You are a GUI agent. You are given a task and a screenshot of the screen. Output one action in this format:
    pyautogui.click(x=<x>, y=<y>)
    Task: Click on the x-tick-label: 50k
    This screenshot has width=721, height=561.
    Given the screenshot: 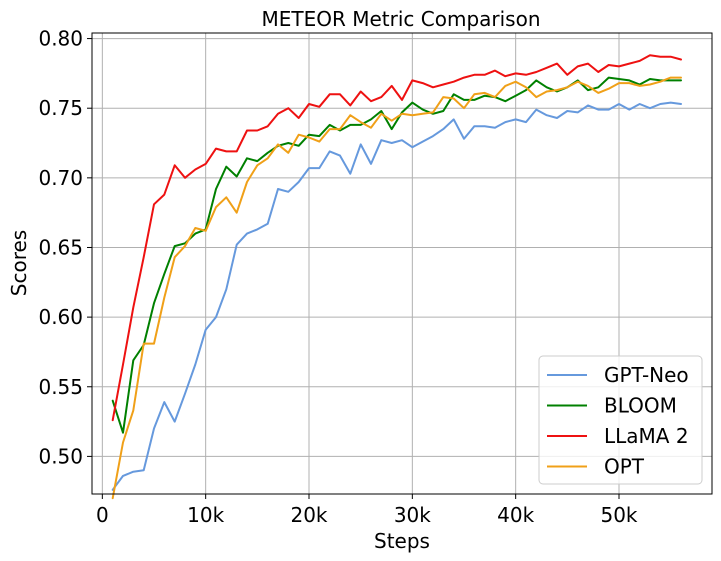 What is the action you would take?
    pyautogui.click(x=618, y=515)
    